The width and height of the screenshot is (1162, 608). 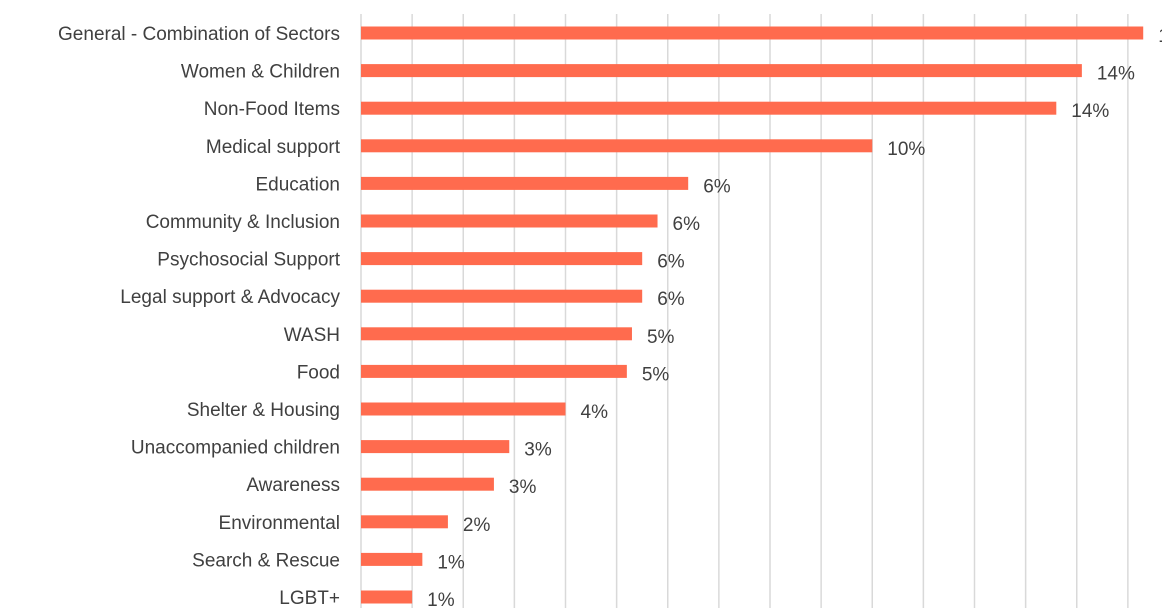 I want to click on category-label: Medical support, so click(x=273, y=147).